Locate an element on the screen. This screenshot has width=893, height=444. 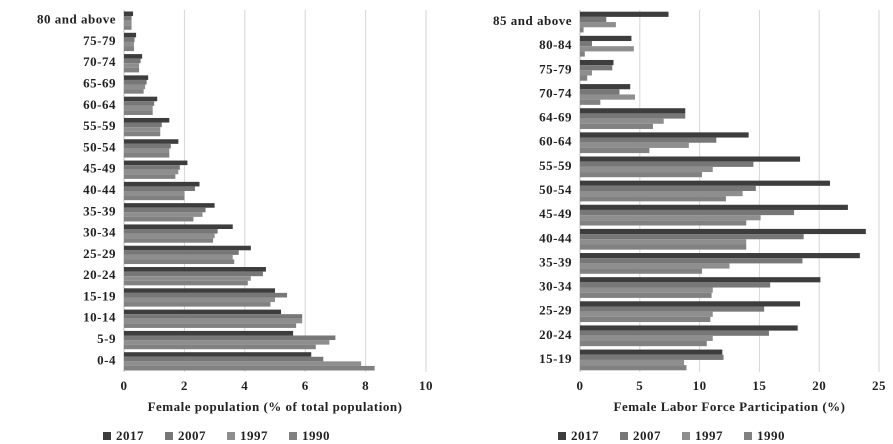
y-tick-label: 0-4 is located at coordinates (106, 359).